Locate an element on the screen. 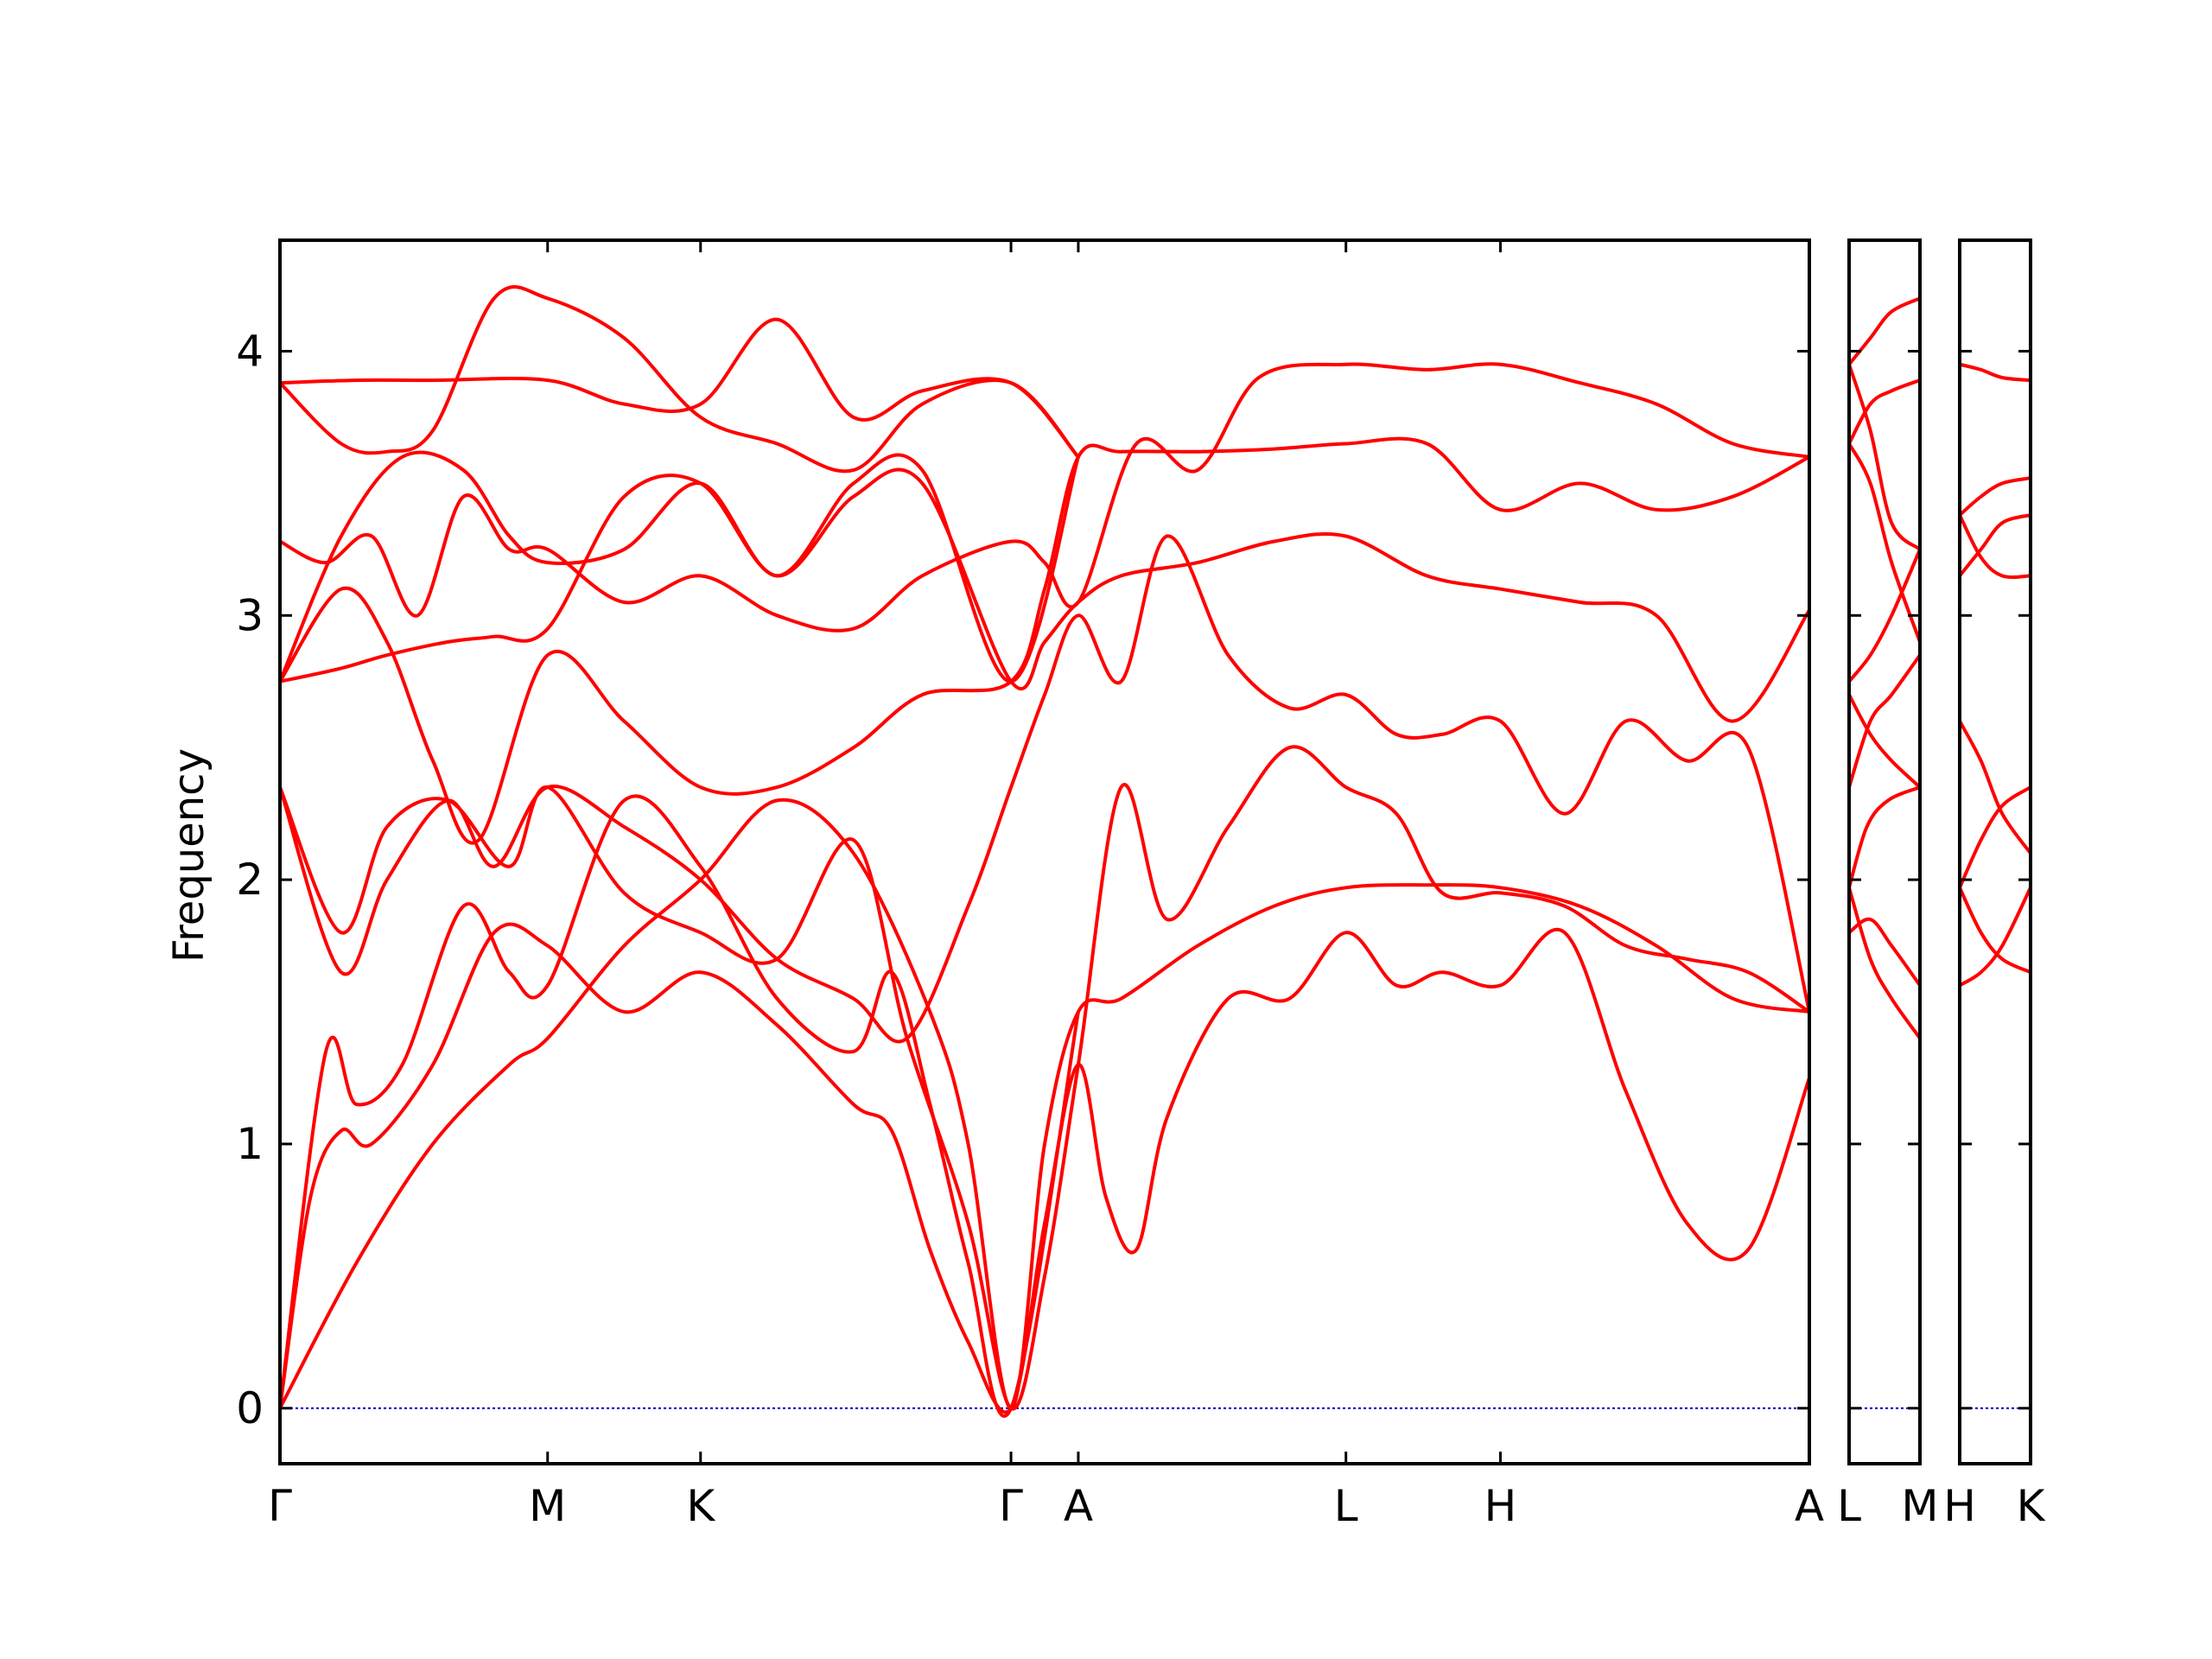  y-axis-label: Frequency is located at coordinates (189, 855).